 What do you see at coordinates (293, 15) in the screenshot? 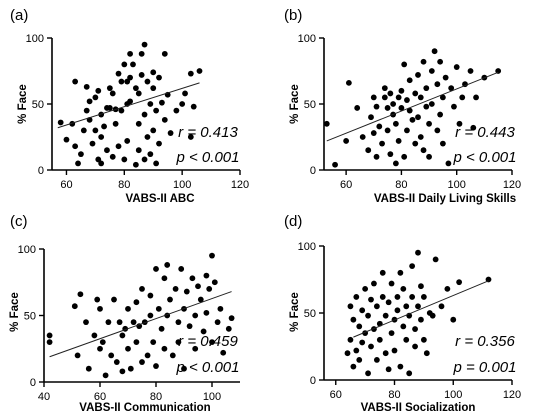
I see `panel-letter: (b)` at bounding box center [293, 15].